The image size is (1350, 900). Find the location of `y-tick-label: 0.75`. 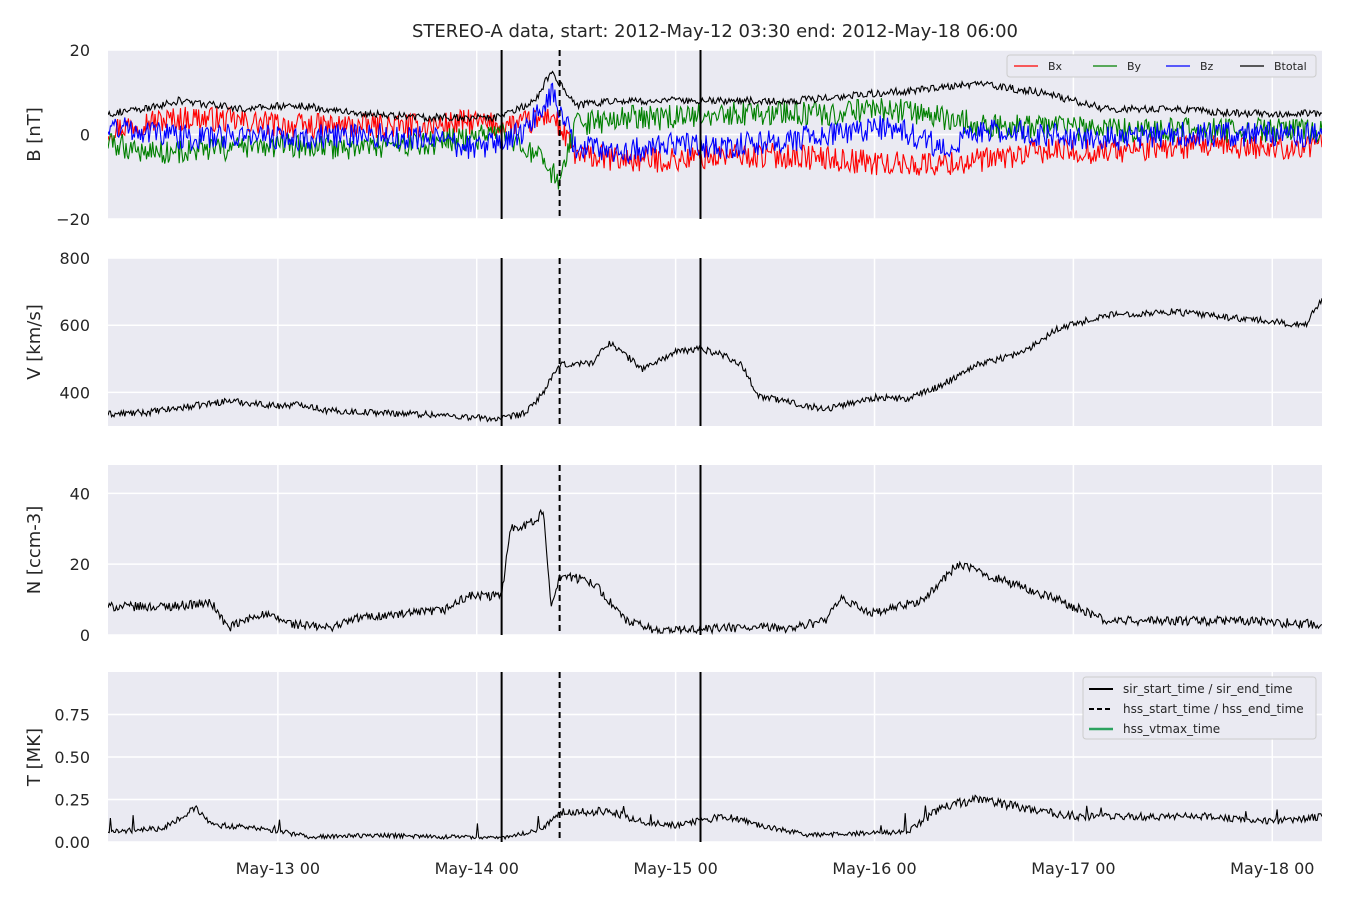

y-tick-label: 0.75 is located at coordinates (72, 715).